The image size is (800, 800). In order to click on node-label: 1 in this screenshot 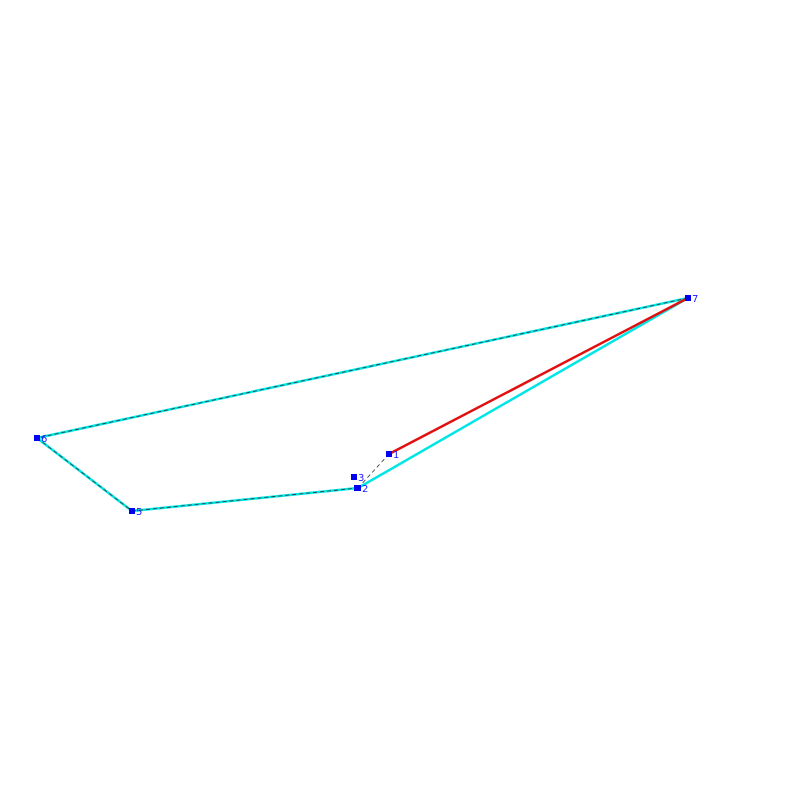, I will do `click(396, 455)`.